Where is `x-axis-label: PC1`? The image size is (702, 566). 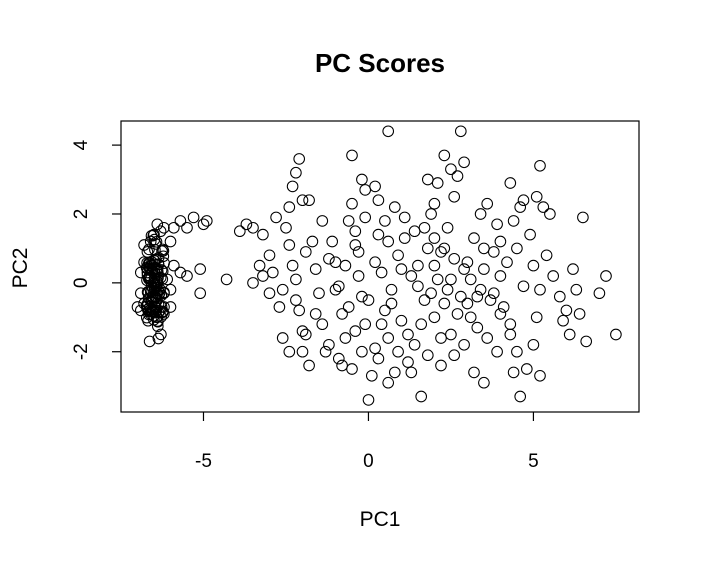 x-axis-label: PC1 is located at coordinates (380, 519).